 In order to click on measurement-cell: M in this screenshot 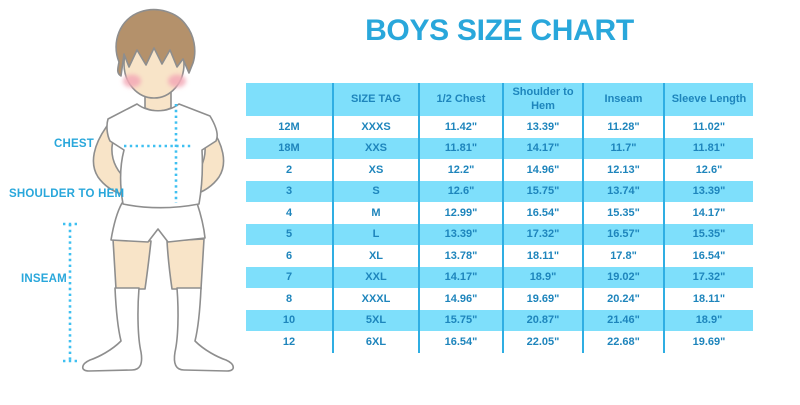, I will do `click(375, 213)`.